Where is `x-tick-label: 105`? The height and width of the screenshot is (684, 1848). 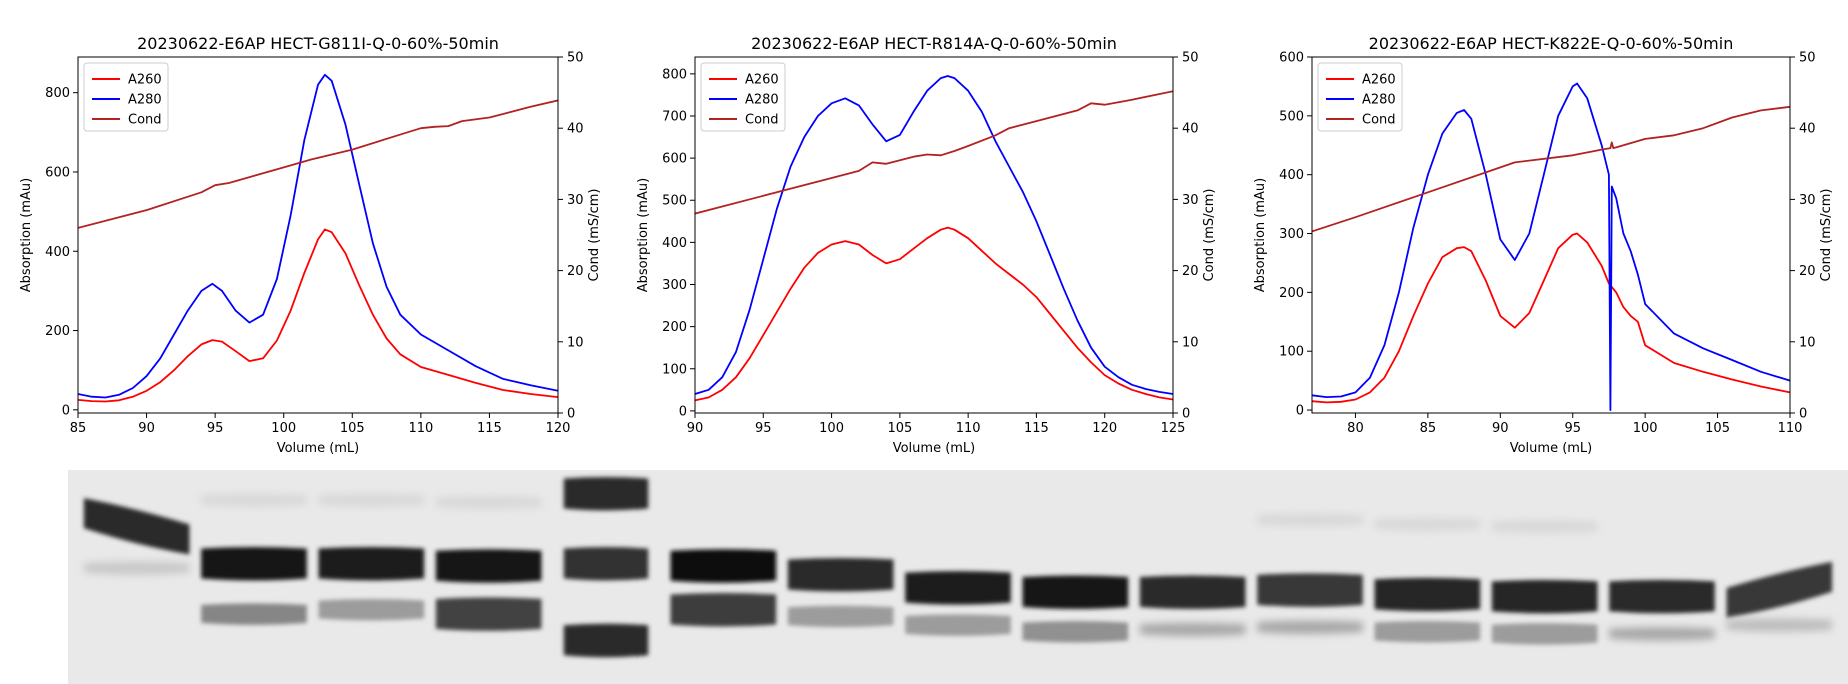
x-tick-label: 105 is located at coordinates (1717, 428).